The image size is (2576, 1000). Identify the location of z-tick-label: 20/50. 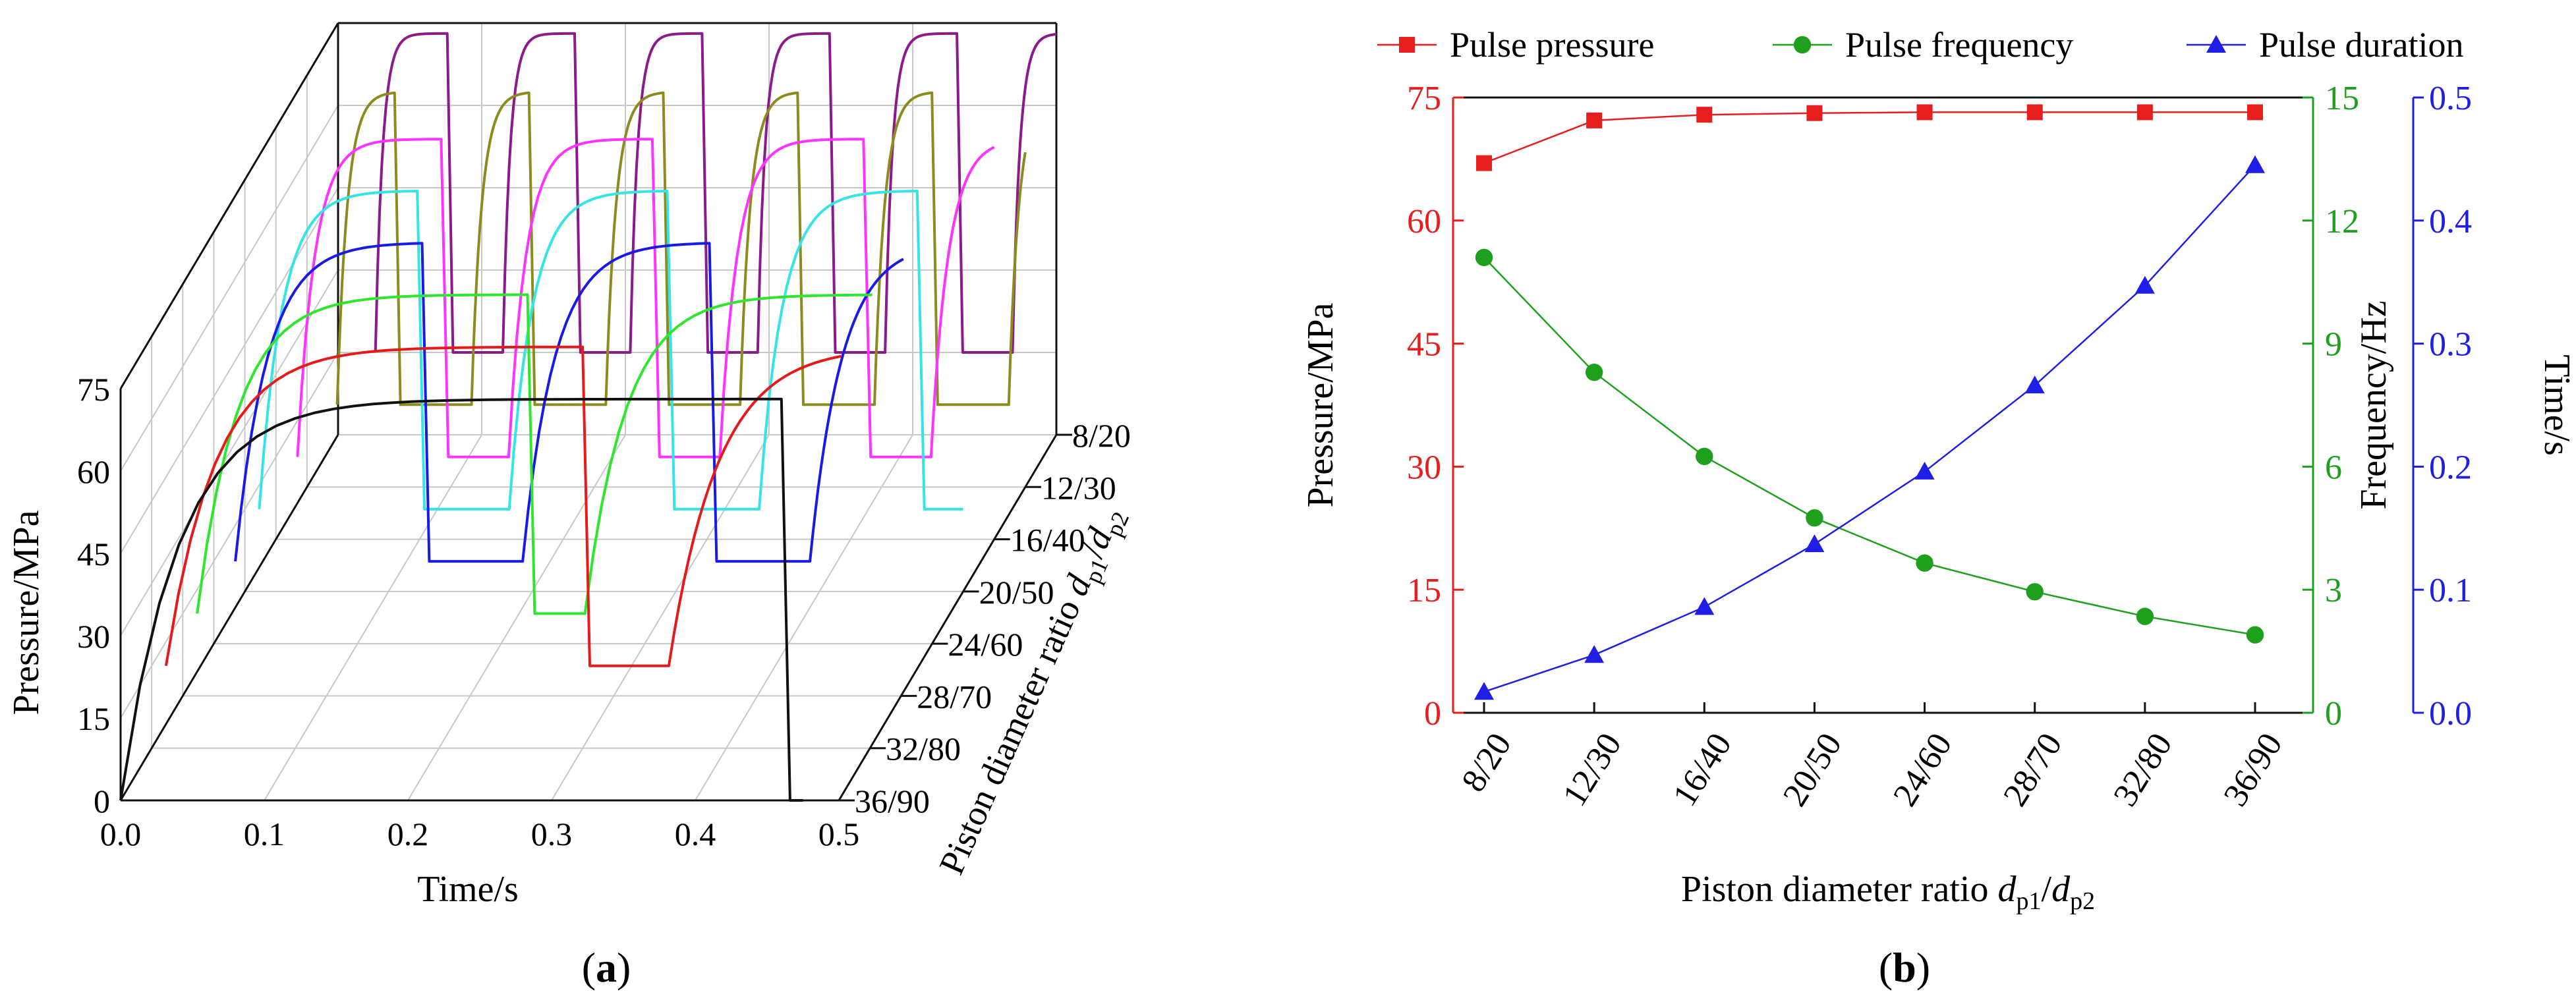
(1017, 592).